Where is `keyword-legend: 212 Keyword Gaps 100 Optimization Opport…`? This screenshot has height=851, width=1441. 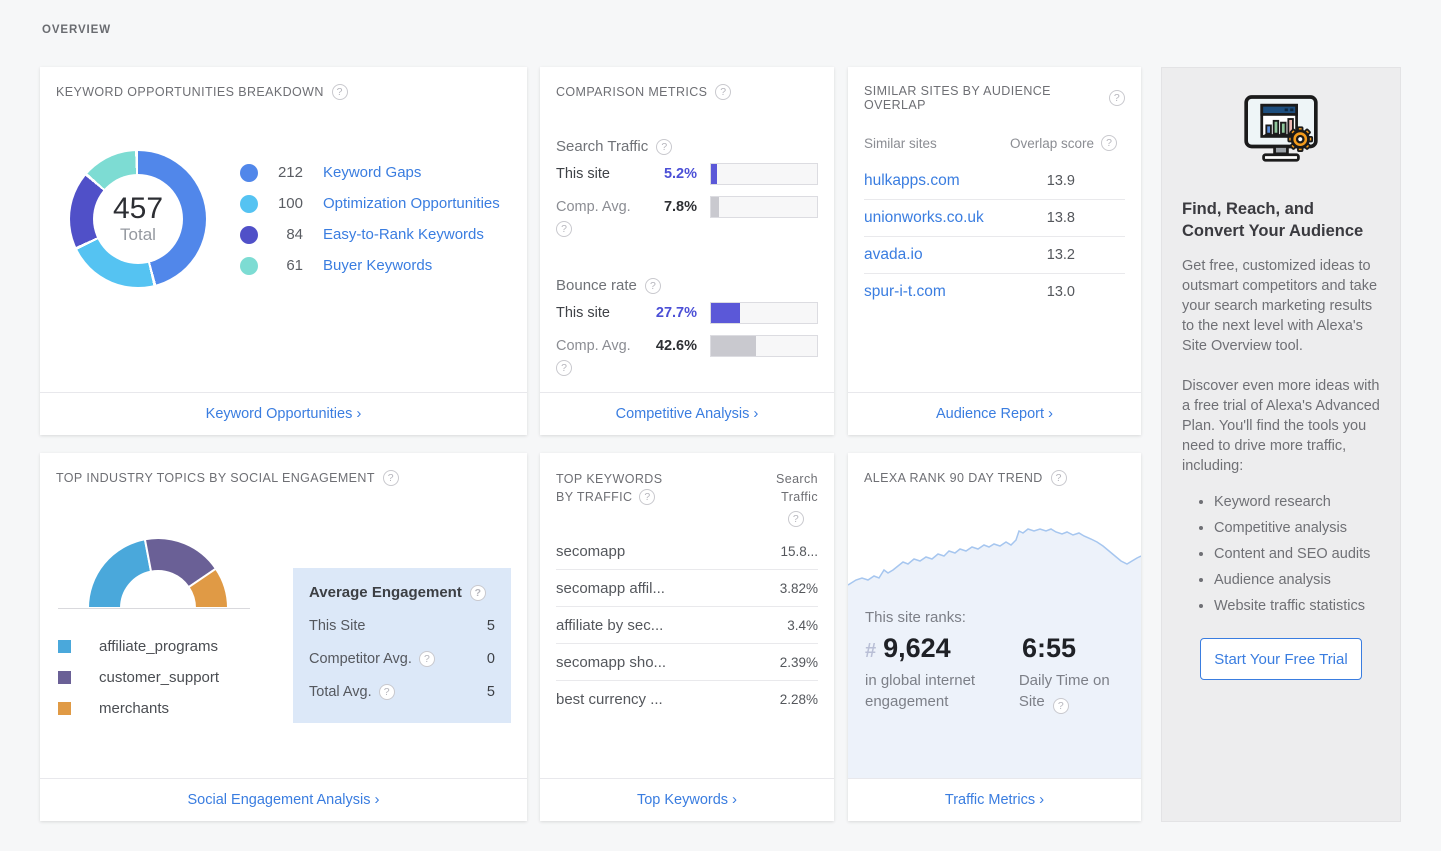
keyword-legend: 212 Keyword Gaps 100 Optimization Opport… is located at coordinates (370, 219).